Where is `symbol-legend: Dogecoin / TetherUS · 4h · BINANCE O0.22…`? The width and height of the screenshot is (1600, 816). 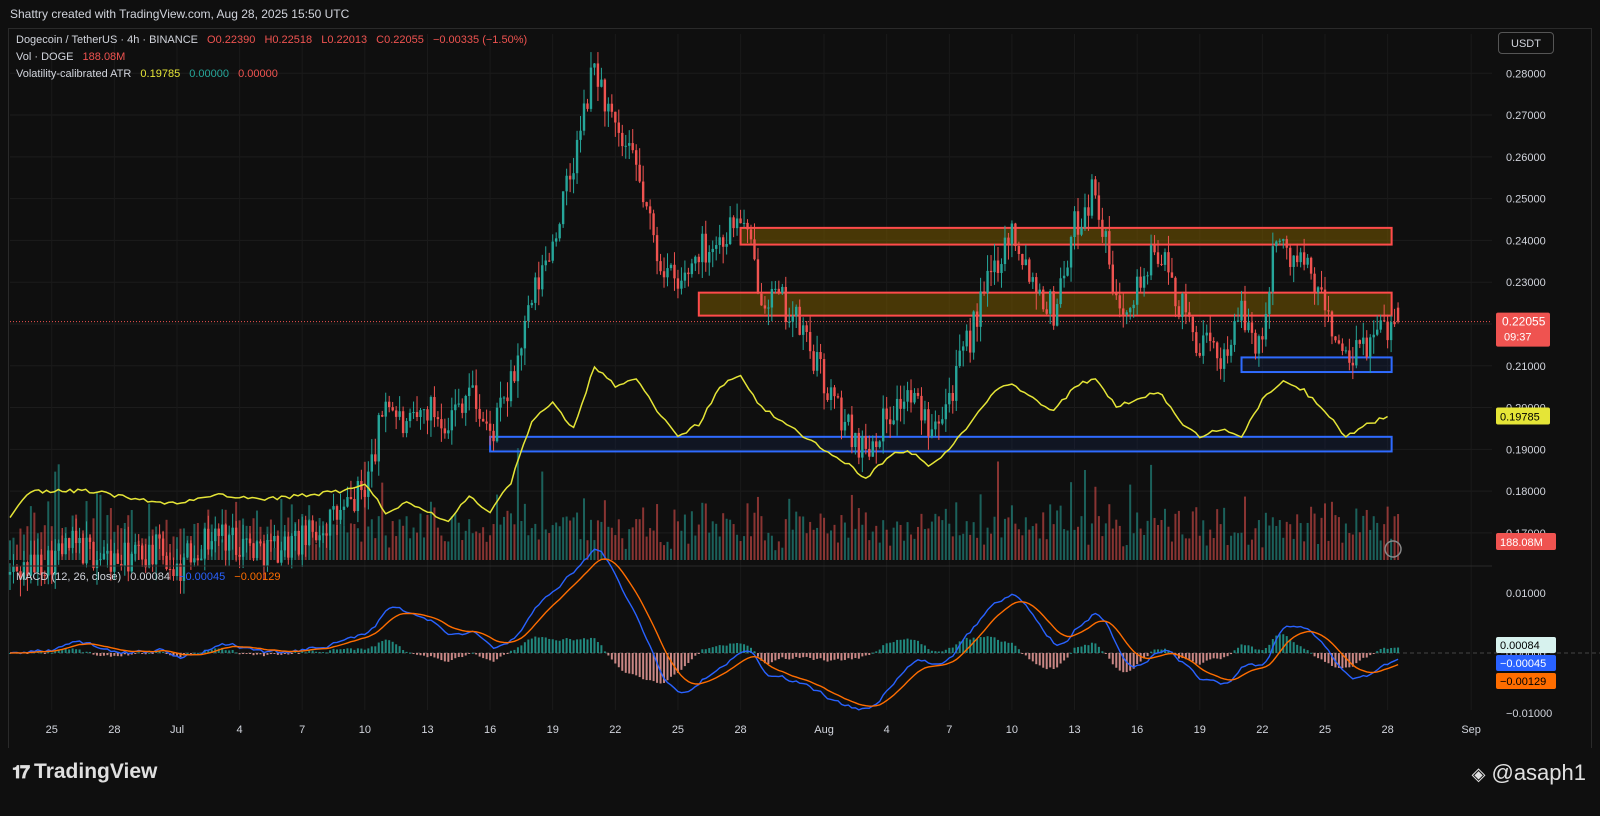 symbol-legend: Dogecoin / TetherUS · 4h · BINANCE O0.22… is located at coordinates (274, 40).